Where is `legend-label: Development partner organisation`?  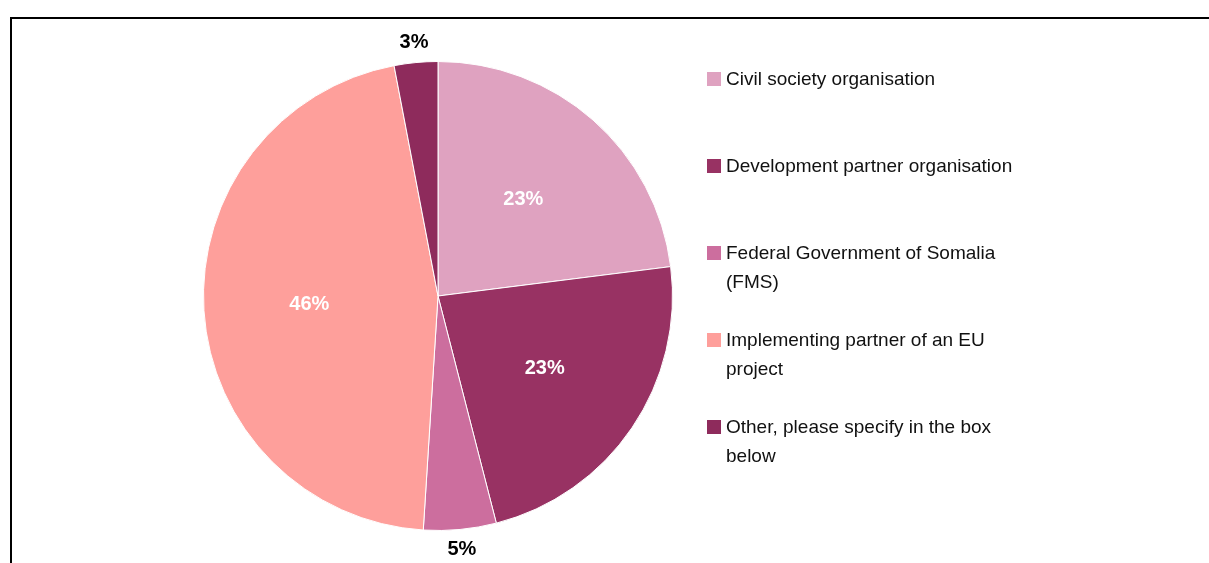
legend-label: Development partner organisation is located at coordinates (869, 166).